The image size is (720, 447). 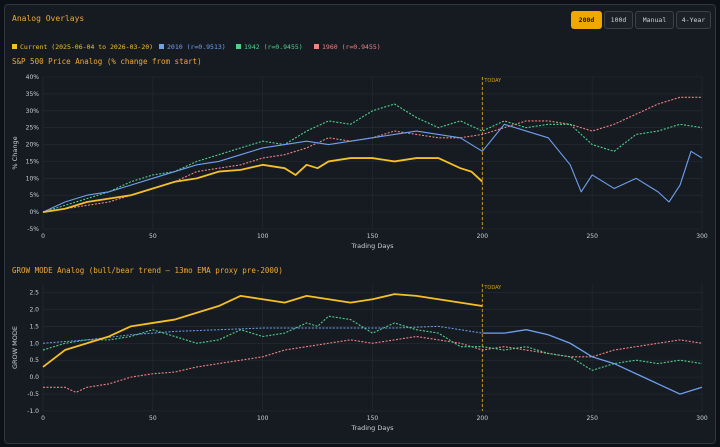 What do you see at coordinates (33, 411) in the screenshot?
I see `y-tick-label: -1.0` at bounding box center [33, 411].